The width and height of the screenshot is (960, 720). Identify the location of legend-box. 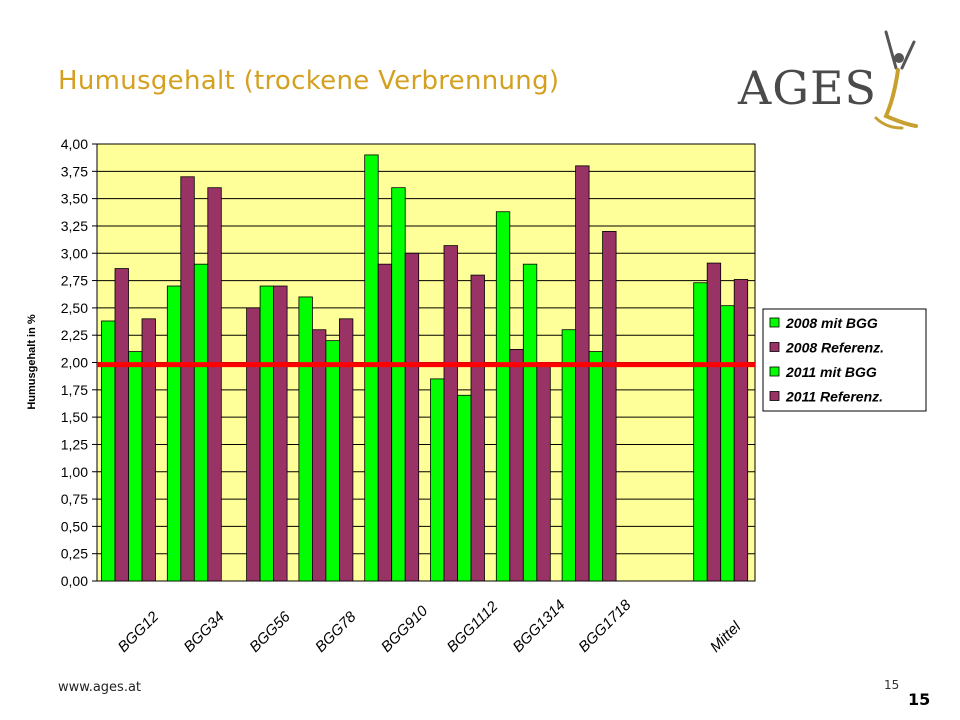
(844, 360).